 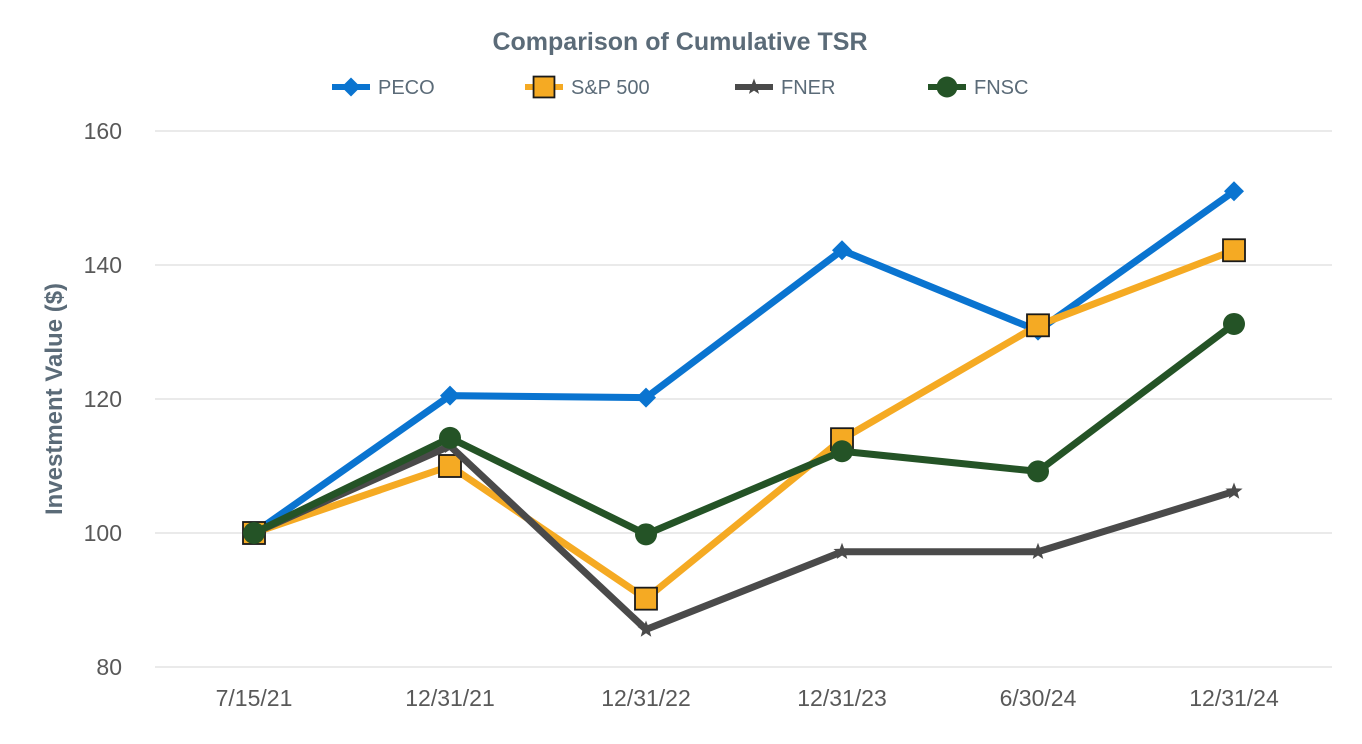 I want to click on y-axis-ticks: 80 100 120 140 160, so click(x=103, y=399).